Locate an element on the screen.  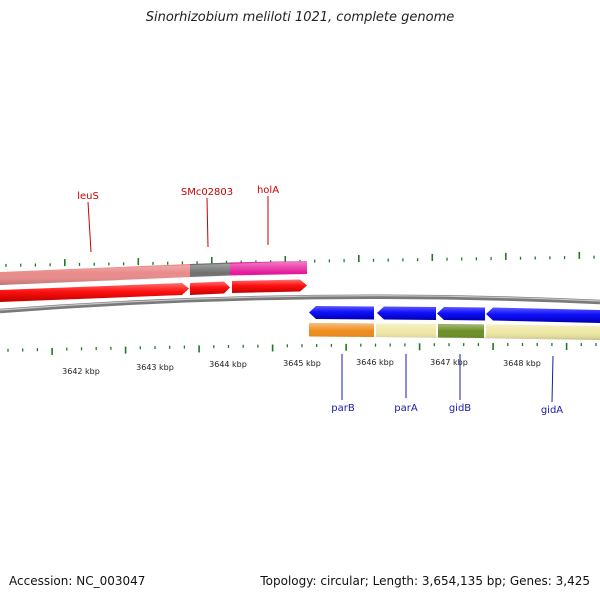
scale-label: 3642 kbp is located at coordinates (81, 371).